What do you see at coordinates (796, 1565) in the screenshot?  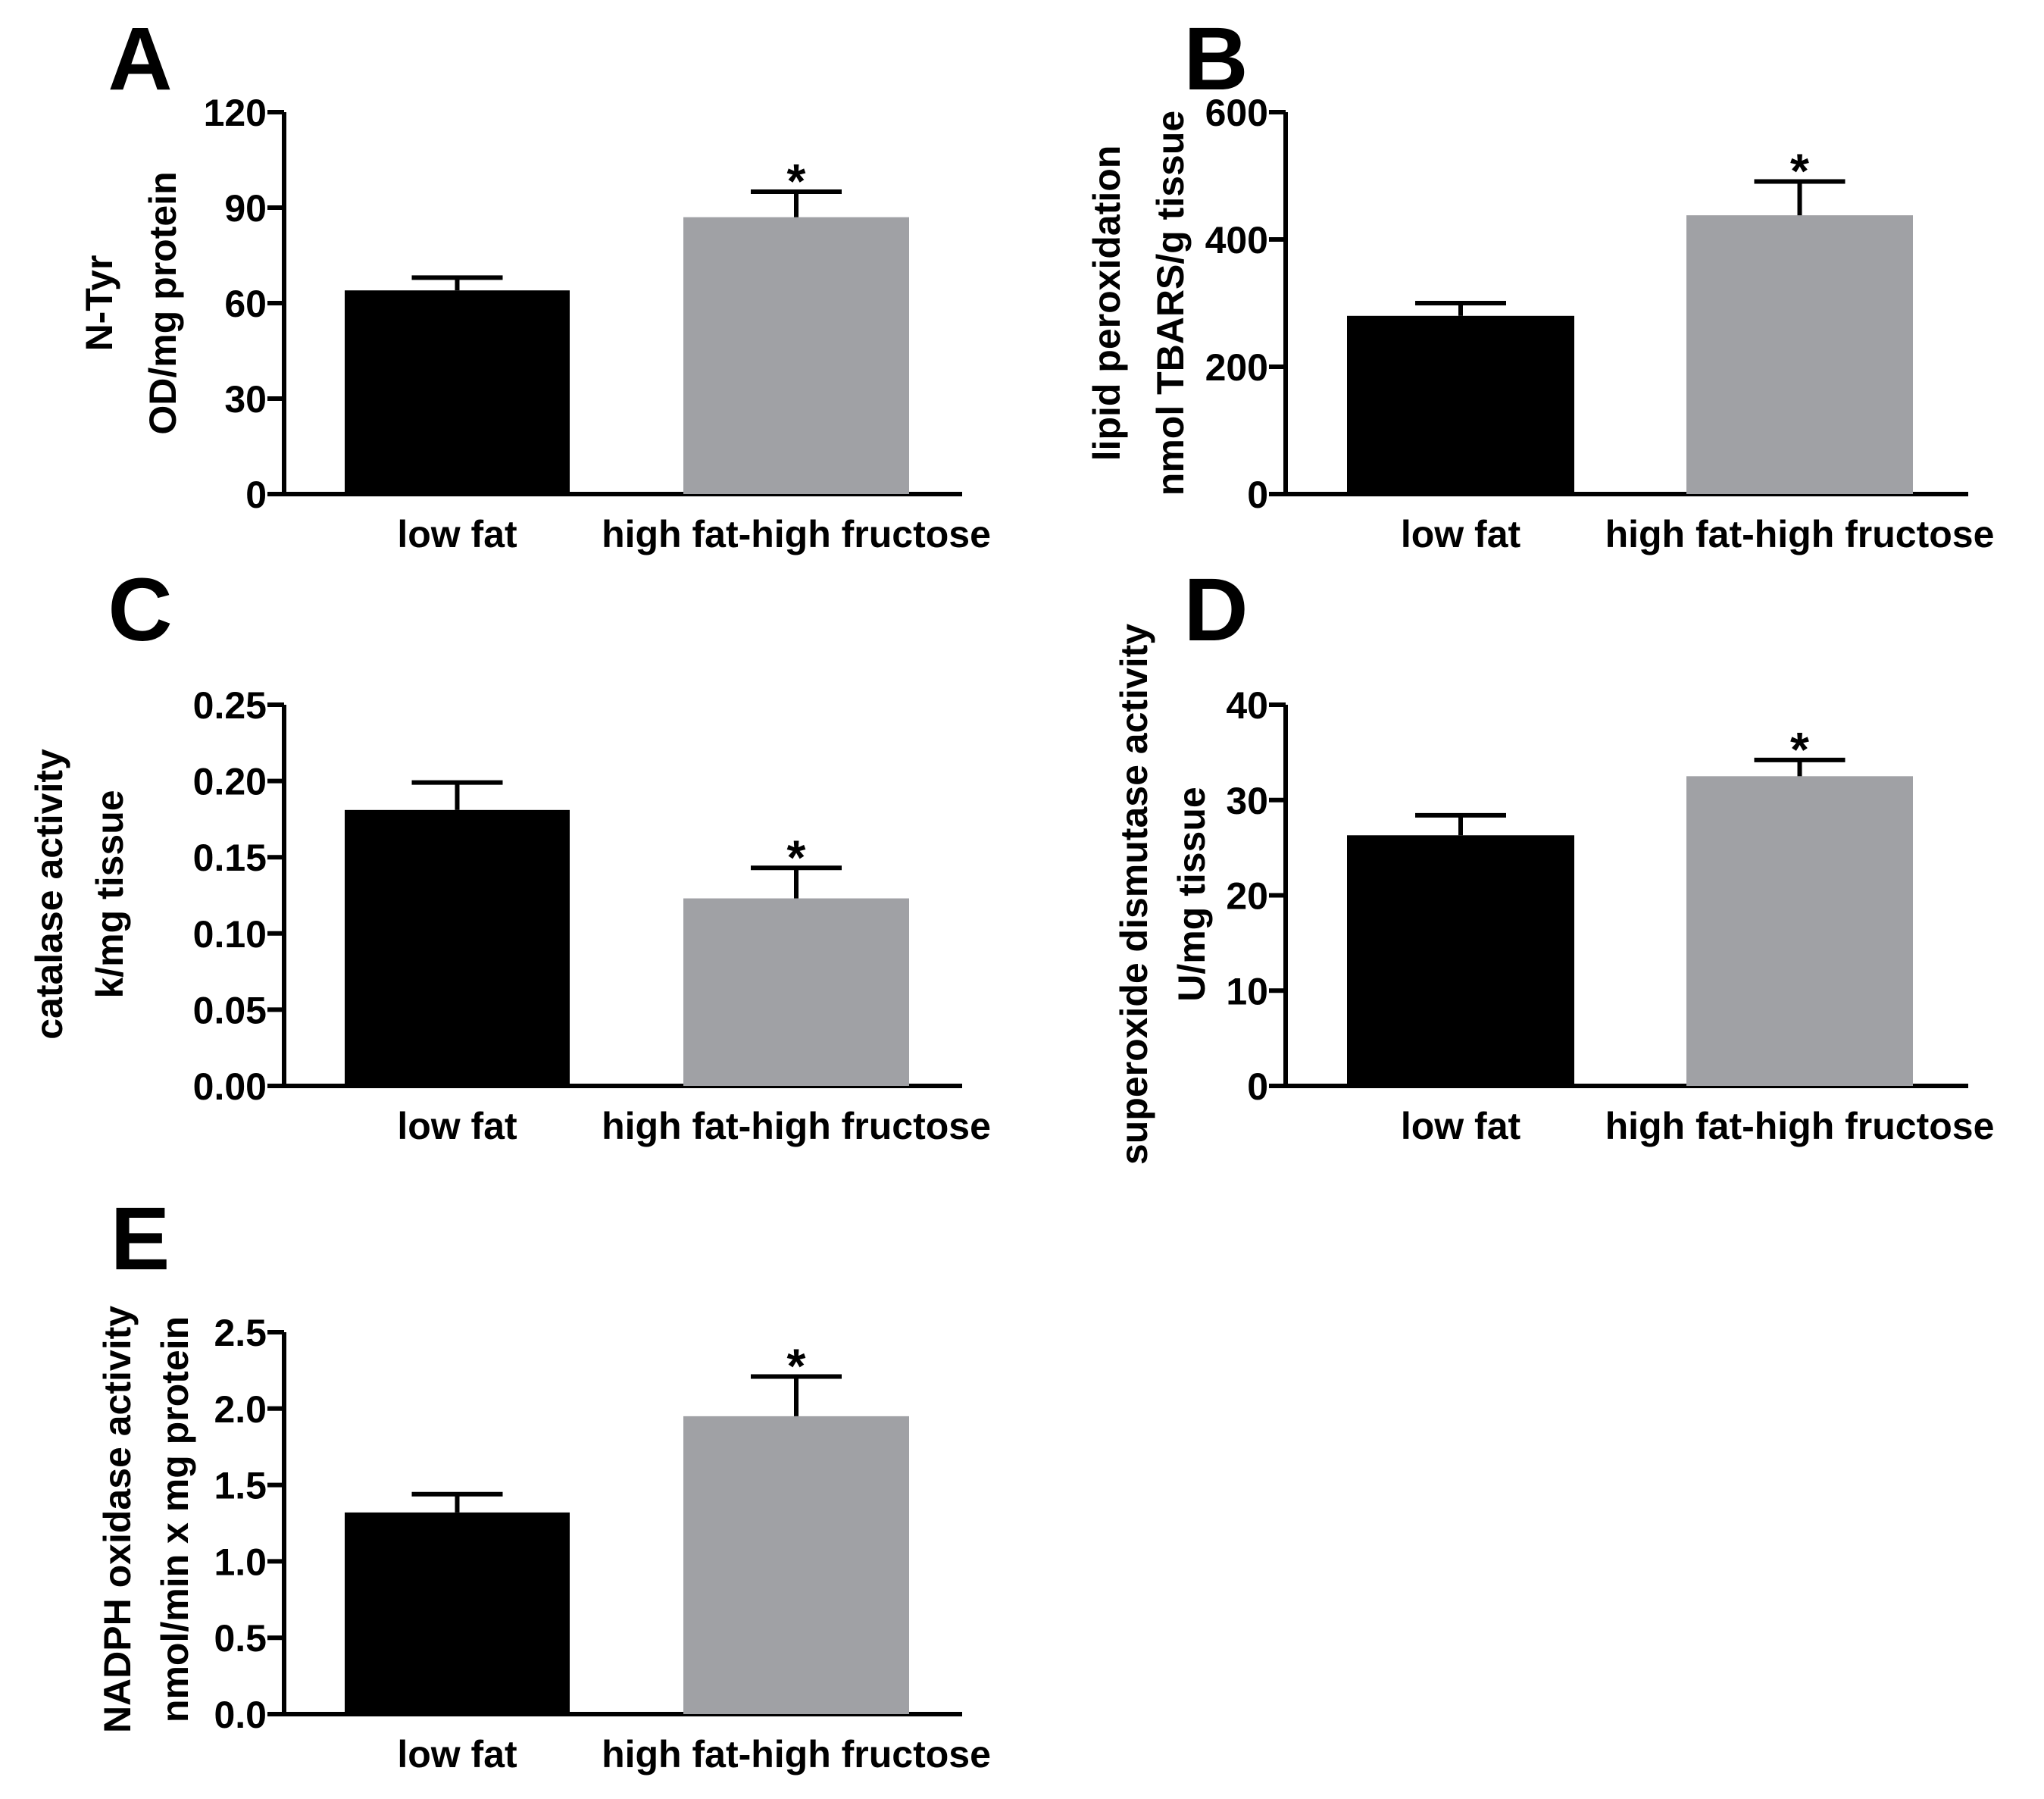 I see `bar-high-fat-e` at bounding box center [796, 1565].